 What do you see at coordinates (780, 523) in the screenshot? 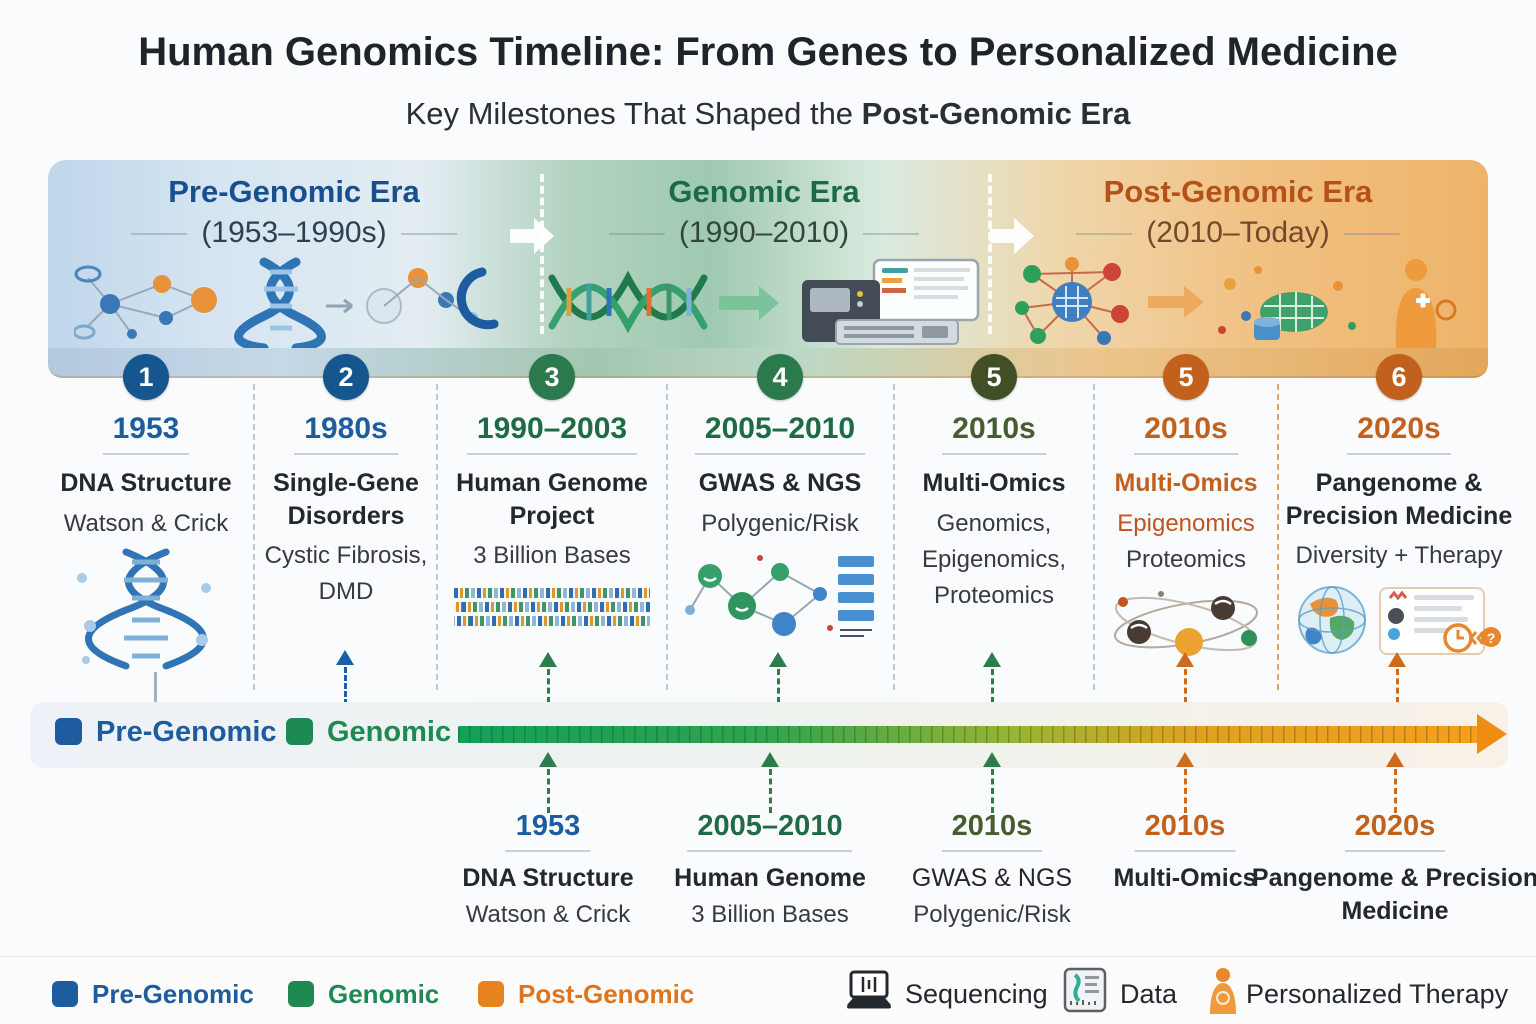
I see `milestone-sub: Polygenic/Risk` at bounding box center [780, 523].